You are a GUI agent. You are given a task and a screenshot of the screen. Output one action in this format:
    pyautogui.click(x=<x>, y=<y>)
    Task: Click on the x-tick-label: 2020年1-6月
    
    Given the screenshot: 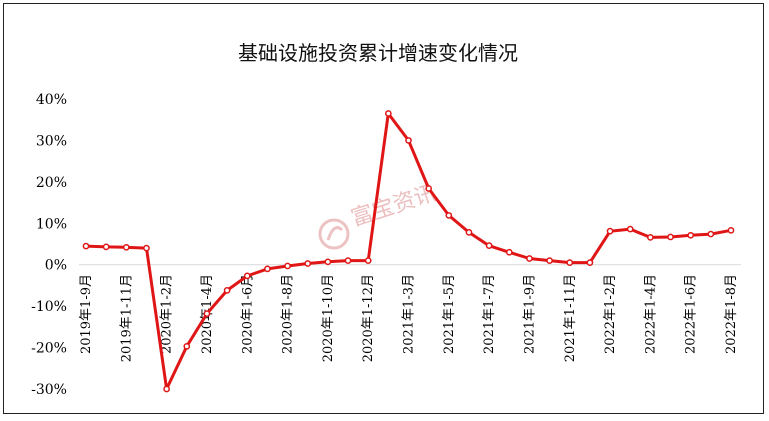 What is the action you would take?
    pyautogui.click(x=247, y=314)
    